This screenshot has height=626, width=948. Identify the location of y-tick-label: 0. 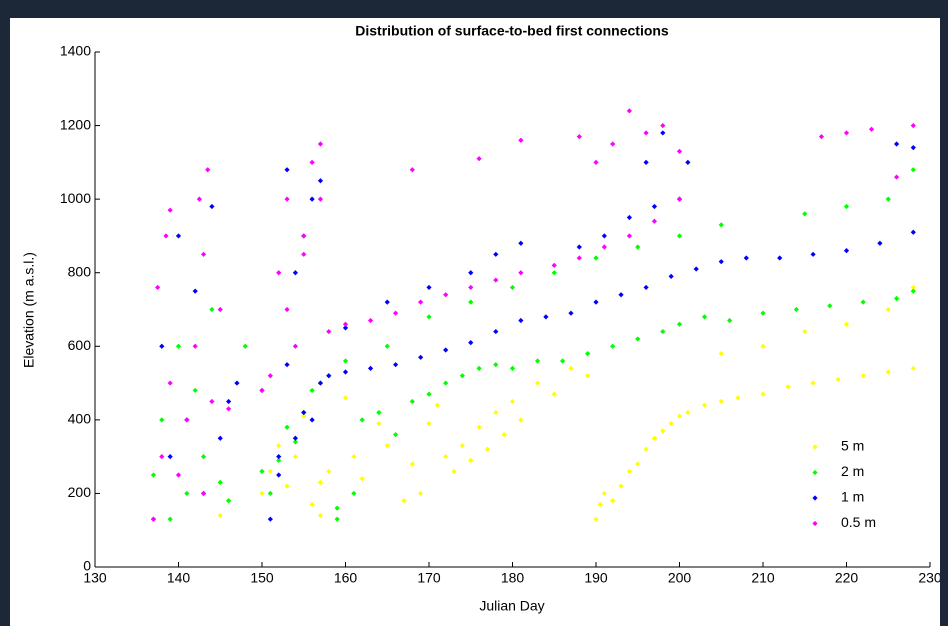
(87, 566).